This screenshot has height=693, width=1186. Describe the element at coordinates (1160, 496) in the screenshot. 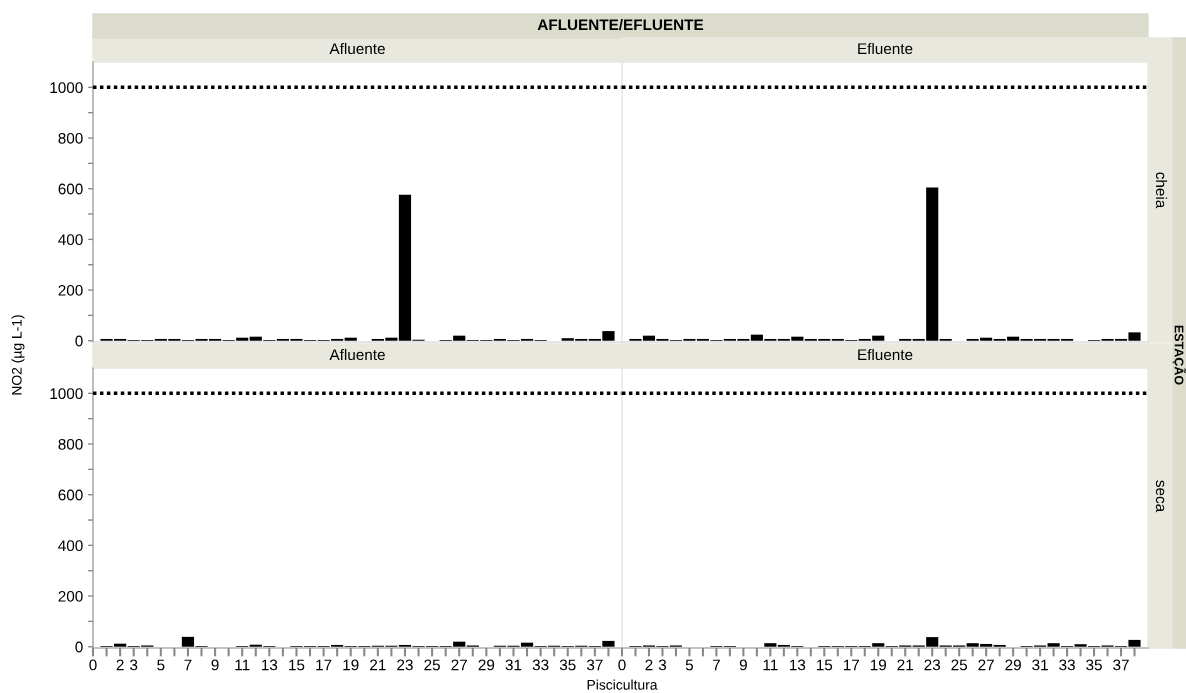

I see `text: seca` at that location.